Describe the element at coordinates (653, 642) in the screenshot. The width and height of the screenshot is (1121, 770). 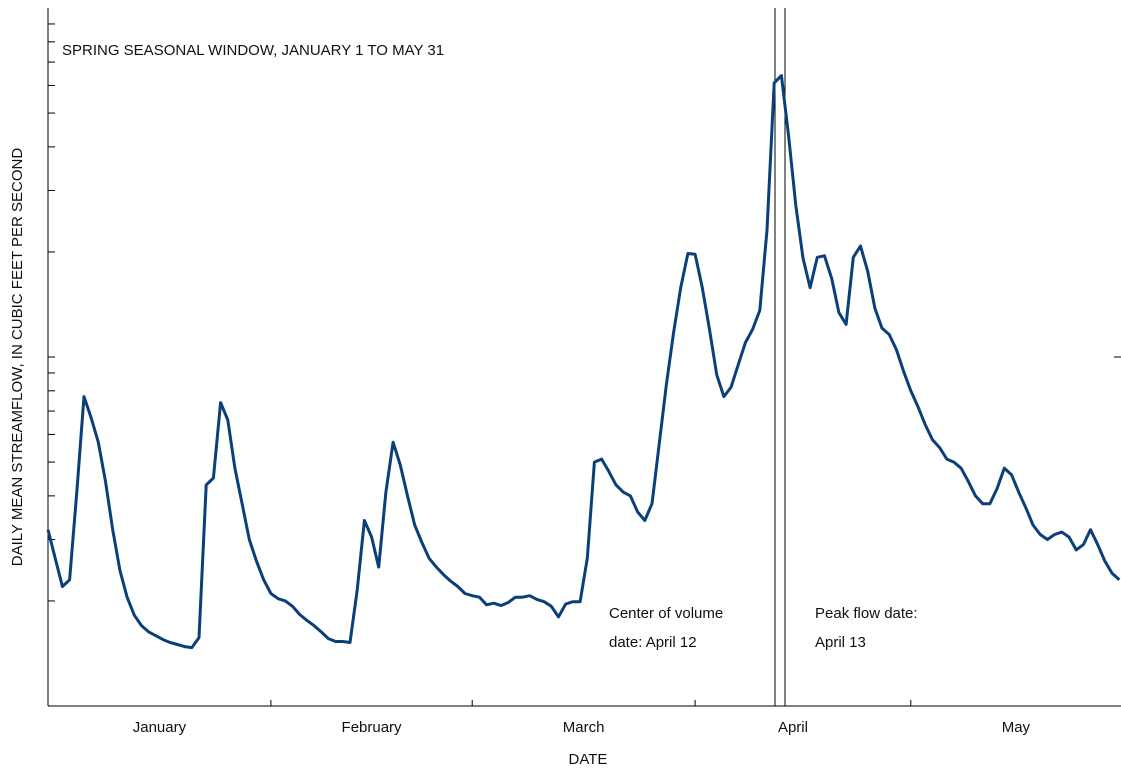
I see `annotation: date: April 12` at that location.